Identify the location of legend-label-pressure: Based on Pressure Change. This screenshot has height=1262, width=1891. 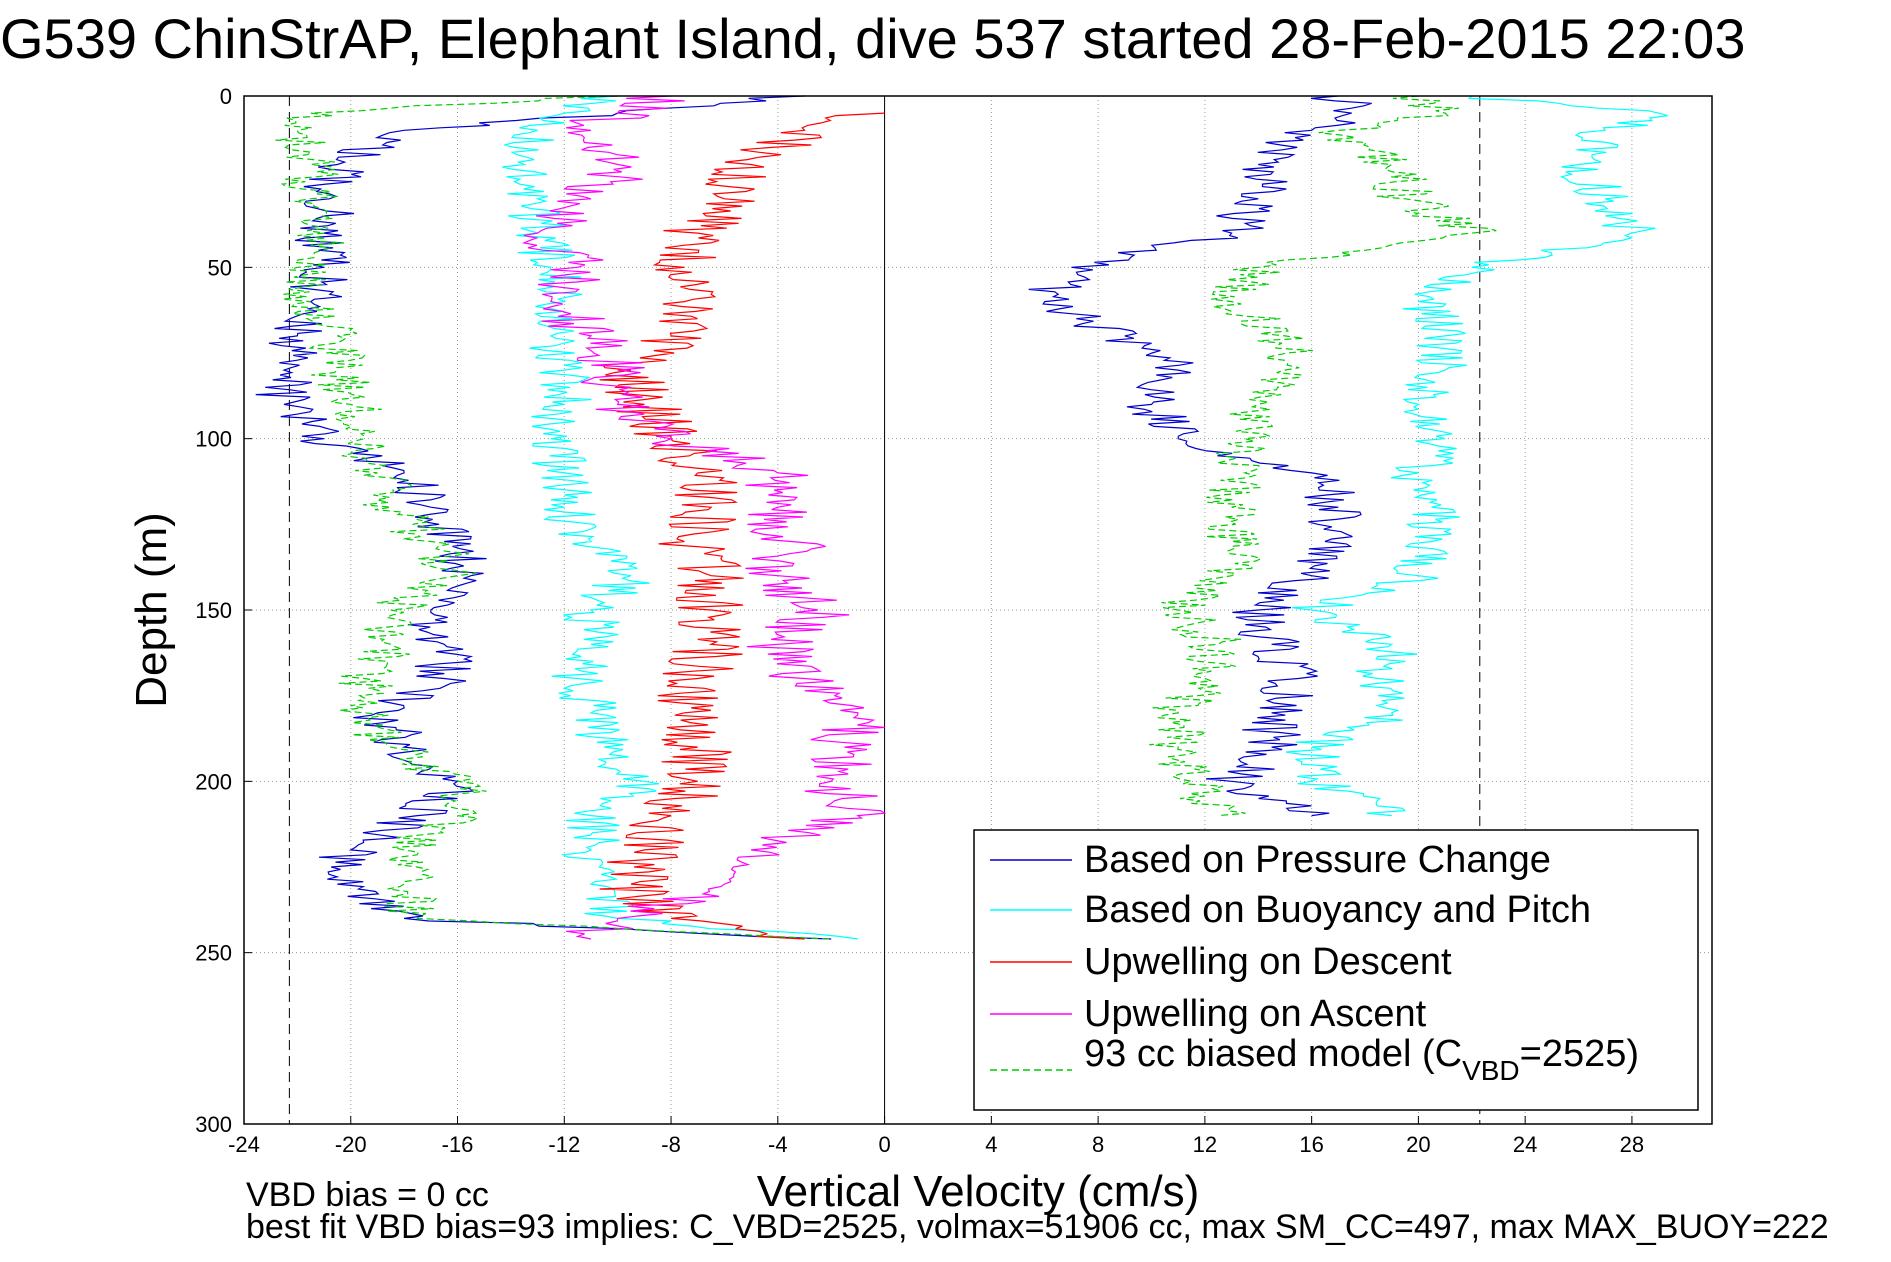
(1317, 860).